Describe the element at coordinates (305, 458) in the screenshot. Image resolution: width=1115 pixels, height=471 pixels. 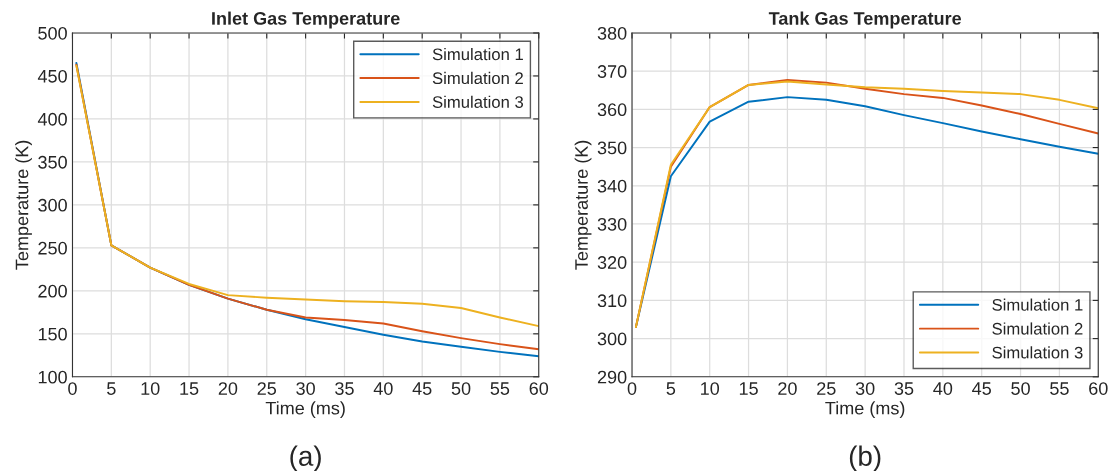
I see `text: (a)` at that location.